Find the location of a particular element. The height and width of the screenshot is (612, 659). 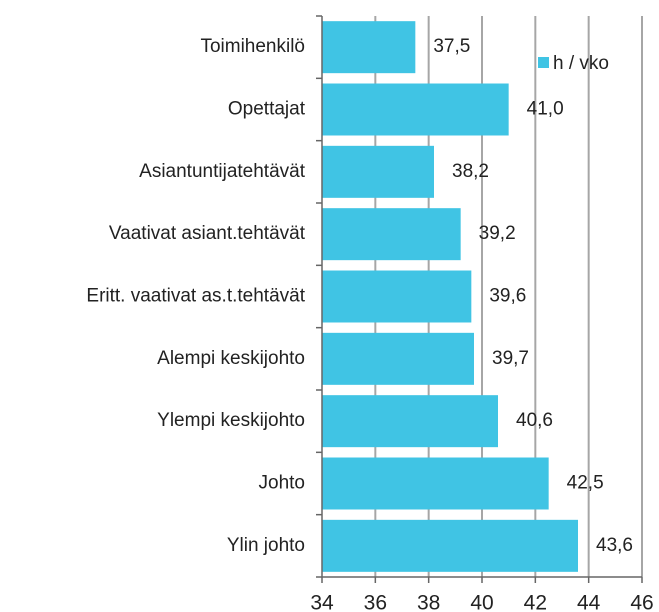

data-label: 40,6 is located at coordinates (534, 420).